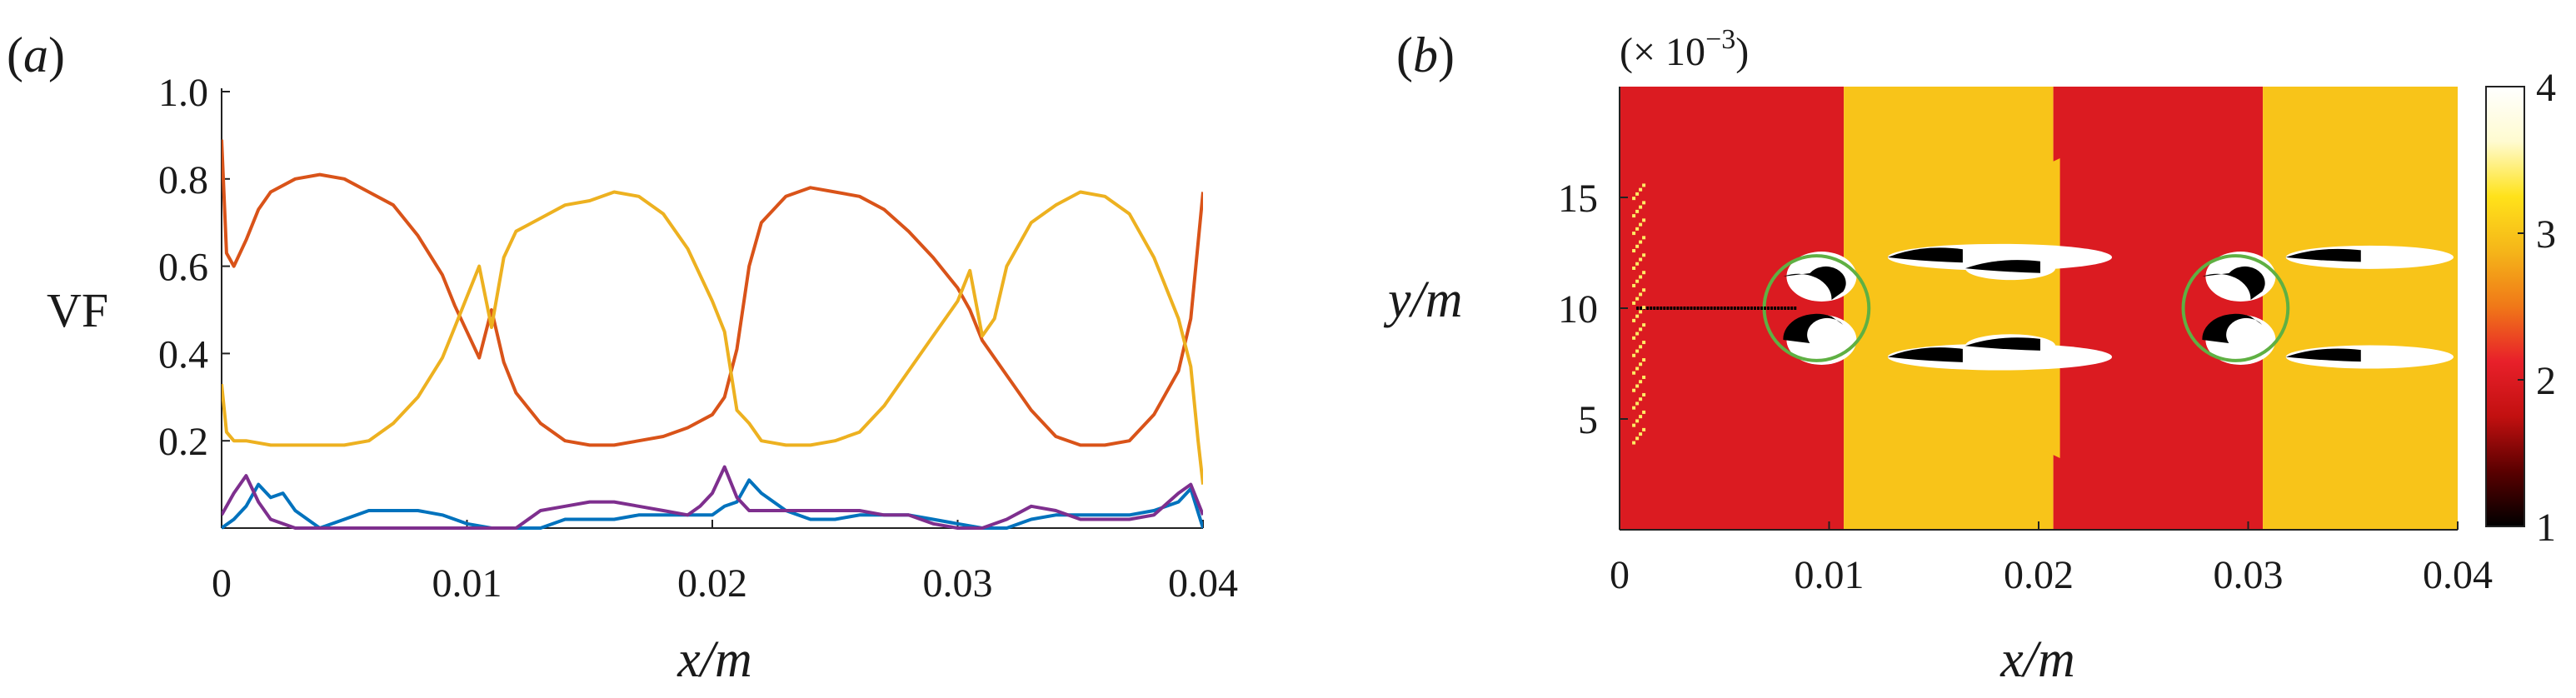 The image size is (2576, 698). I want to click on a-xtick-label: 0, so click(222, 583).